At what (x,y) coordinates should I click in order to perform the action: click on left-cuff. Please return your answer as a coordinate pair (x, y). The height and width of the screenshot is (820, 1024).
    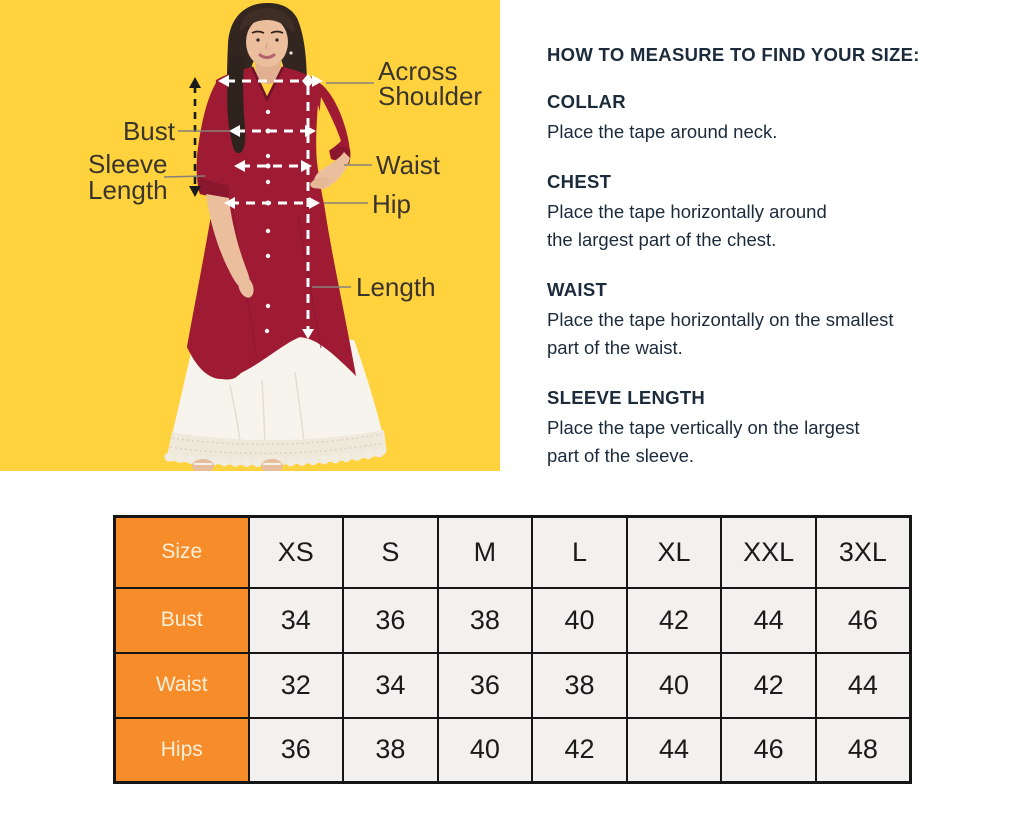
    Looking at the image, I should click on (213, 188).